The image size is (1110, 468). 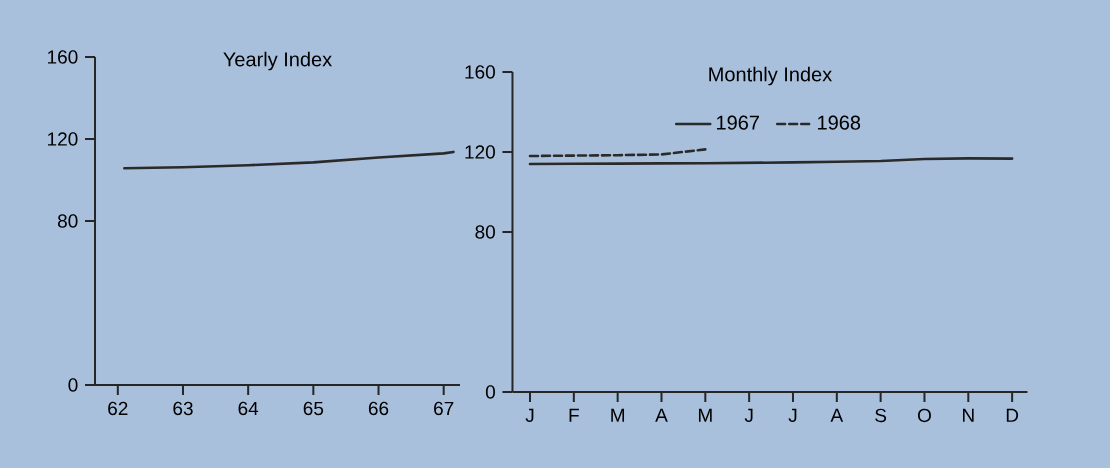 What do you see at coordinates (378, 408) in the screenshot?
I see `x-tick-label: 66` at bounding box center [378, 408].